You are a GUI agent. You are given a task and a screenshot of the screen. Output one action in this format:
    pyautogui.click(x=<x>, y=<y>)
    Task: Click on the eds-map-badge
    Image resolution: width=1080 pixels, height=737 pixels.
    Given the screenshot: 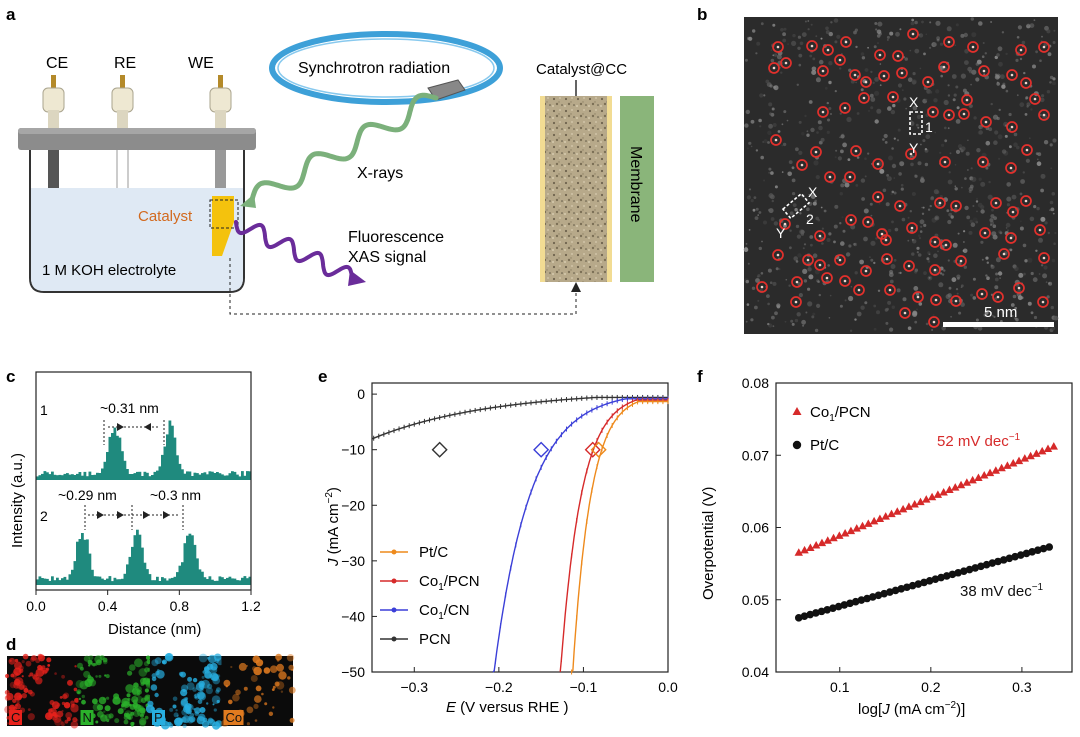 What is the action you would take?
    pyautogui.click(x=15, y=717)
    